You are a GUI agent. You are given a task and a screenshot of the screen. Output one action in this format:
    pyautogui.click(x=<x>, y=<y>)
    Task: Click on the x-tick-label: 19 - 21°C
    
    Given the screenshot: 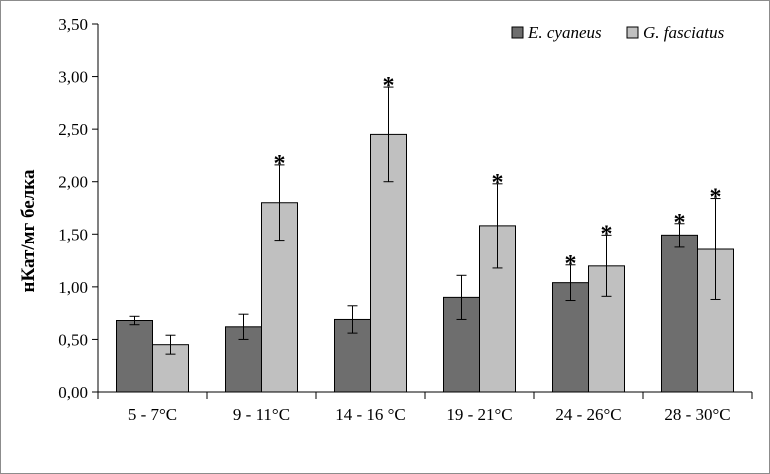 What is the action you would take?
    pyautogui.click(x=479, y=414)
    